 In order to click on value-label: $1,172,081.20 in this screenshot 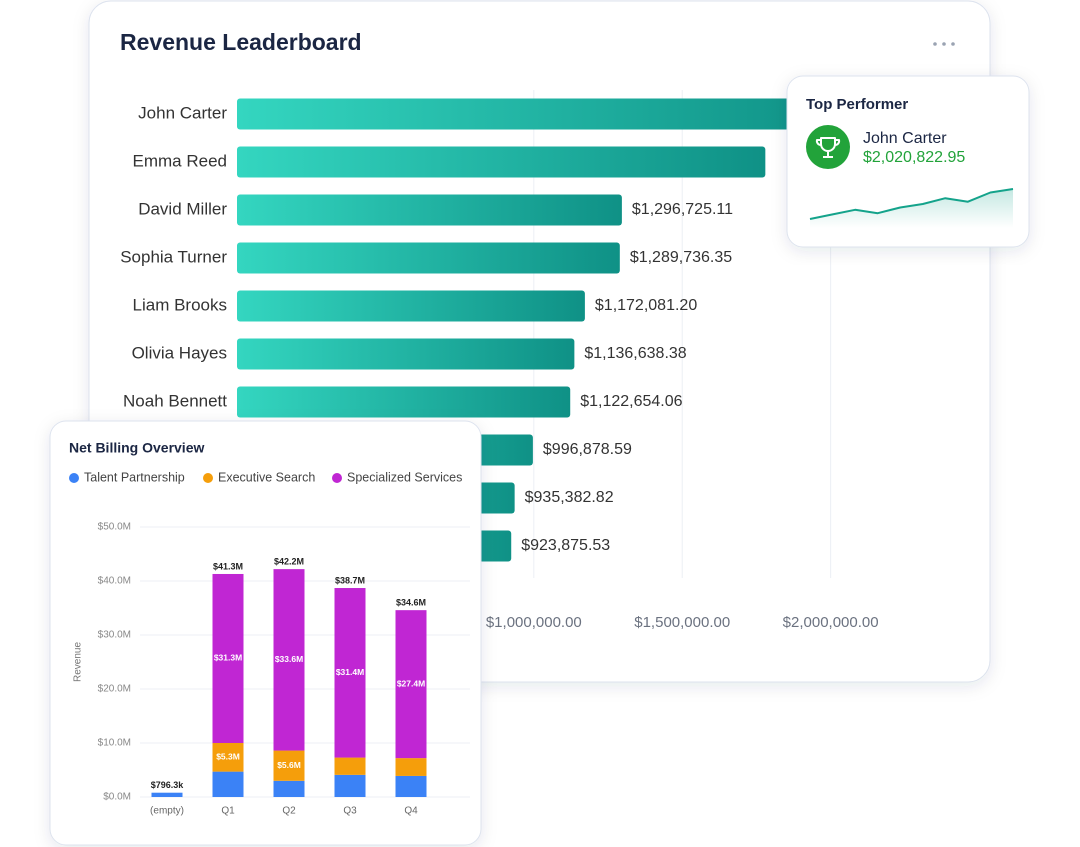, I will do `click(646, 305)`.